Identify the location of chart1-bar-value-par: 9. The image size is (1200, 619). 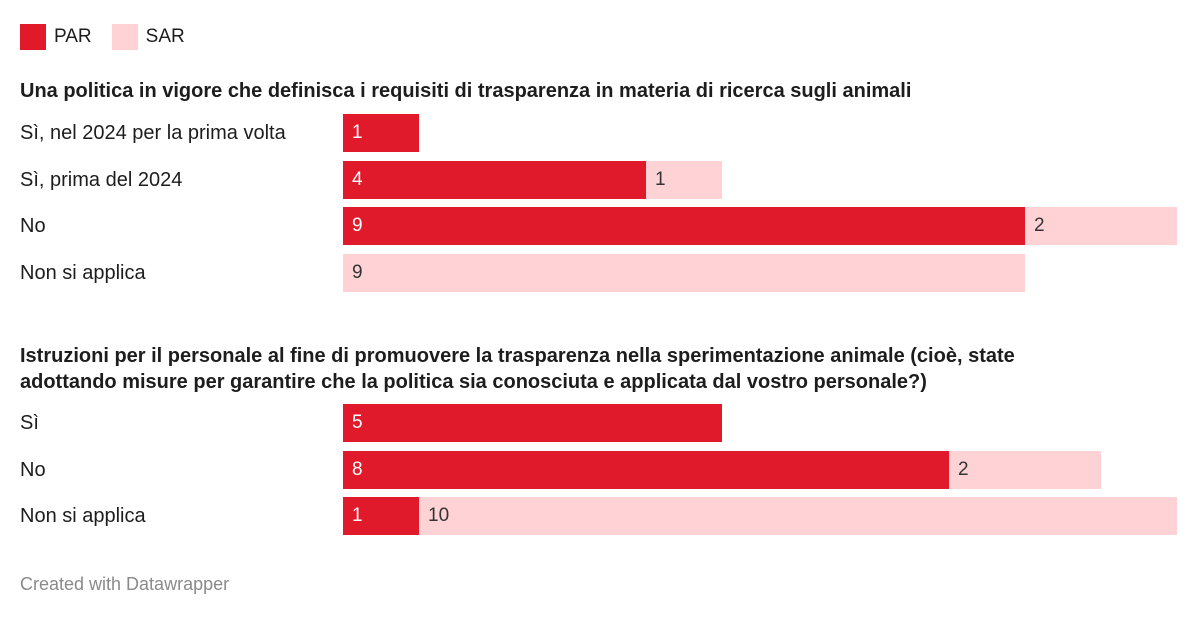
(357, 225).